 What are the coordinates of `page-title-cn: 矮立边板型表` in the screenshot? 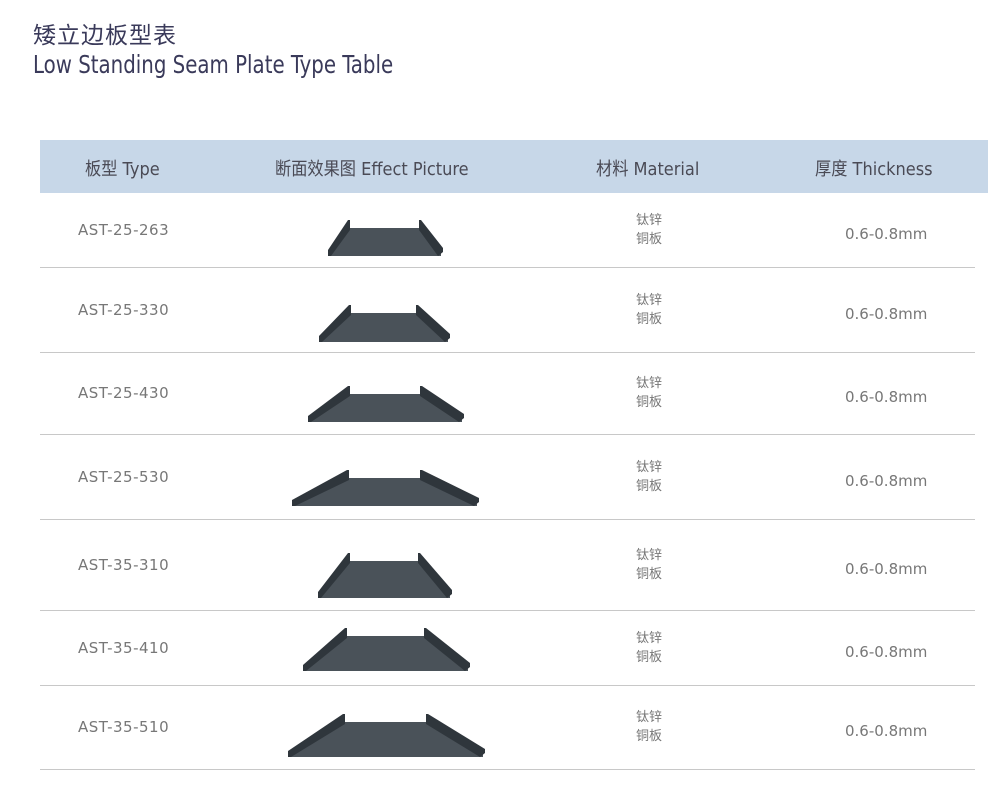 It's located at (105, 36).